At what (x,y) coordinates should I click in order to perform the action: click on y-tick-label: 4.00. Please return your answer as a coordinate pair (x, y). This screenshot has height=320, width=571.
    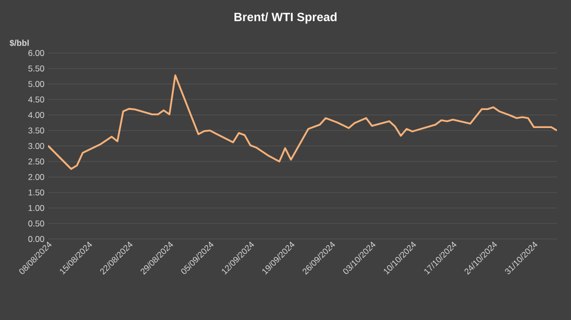
    Looking at the image, I should click on (36, 115).